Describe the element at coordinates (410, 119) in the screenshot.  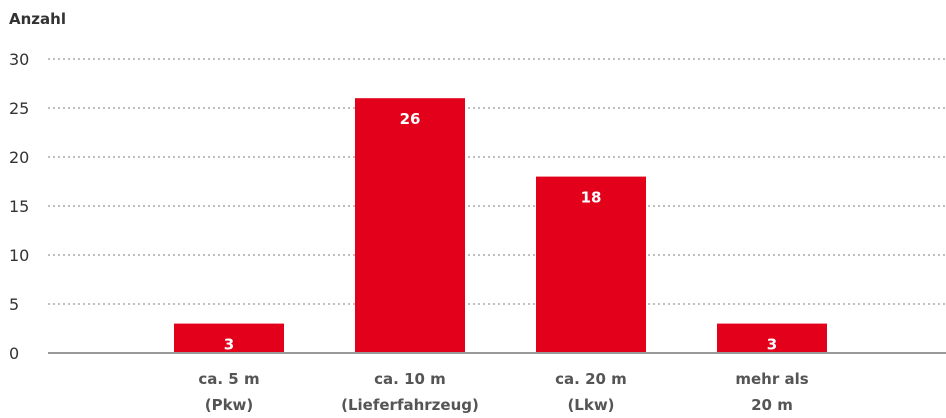
I see `data-label: 26` at that location.